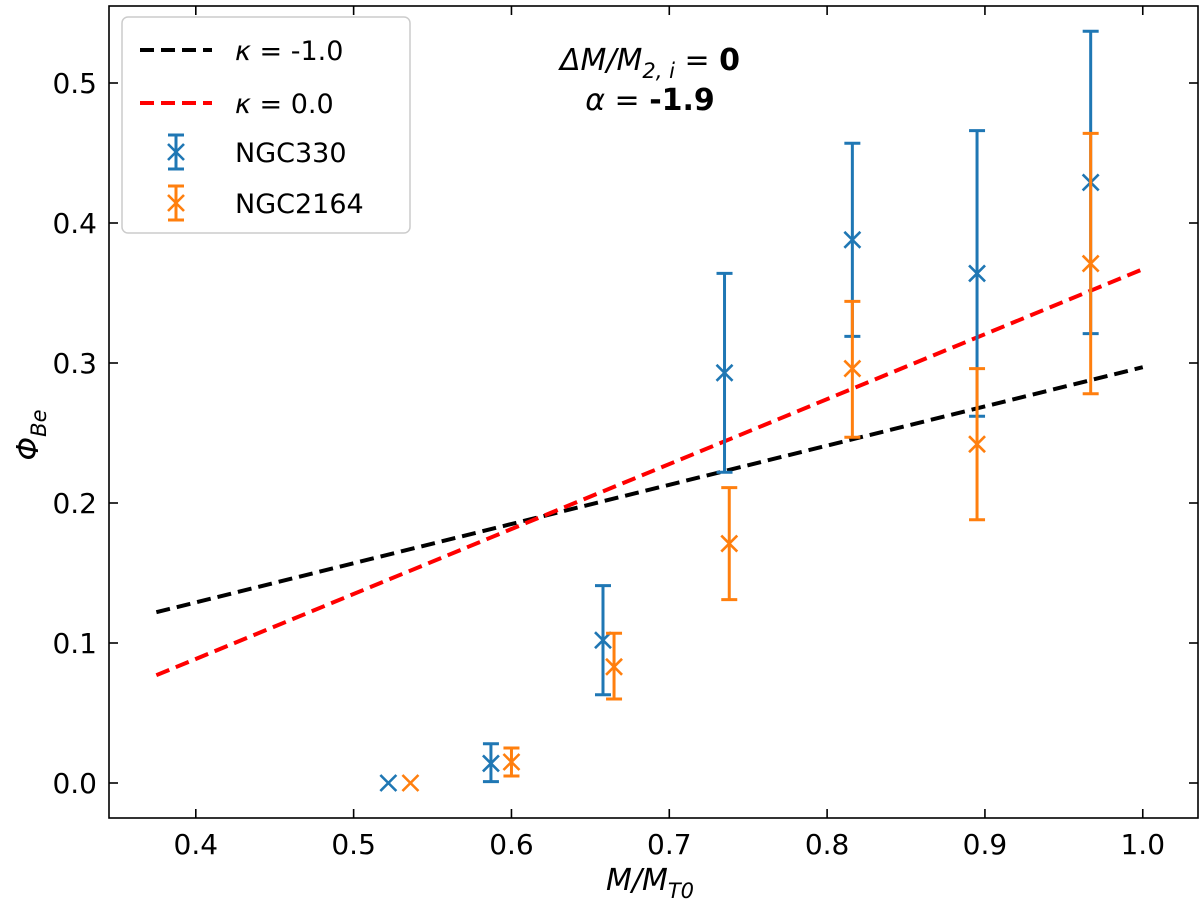  What do you see at coordinates (353, 844) in the screenshot?
I see `x-tick-label: 0.5` at bounding box center [353, 844].